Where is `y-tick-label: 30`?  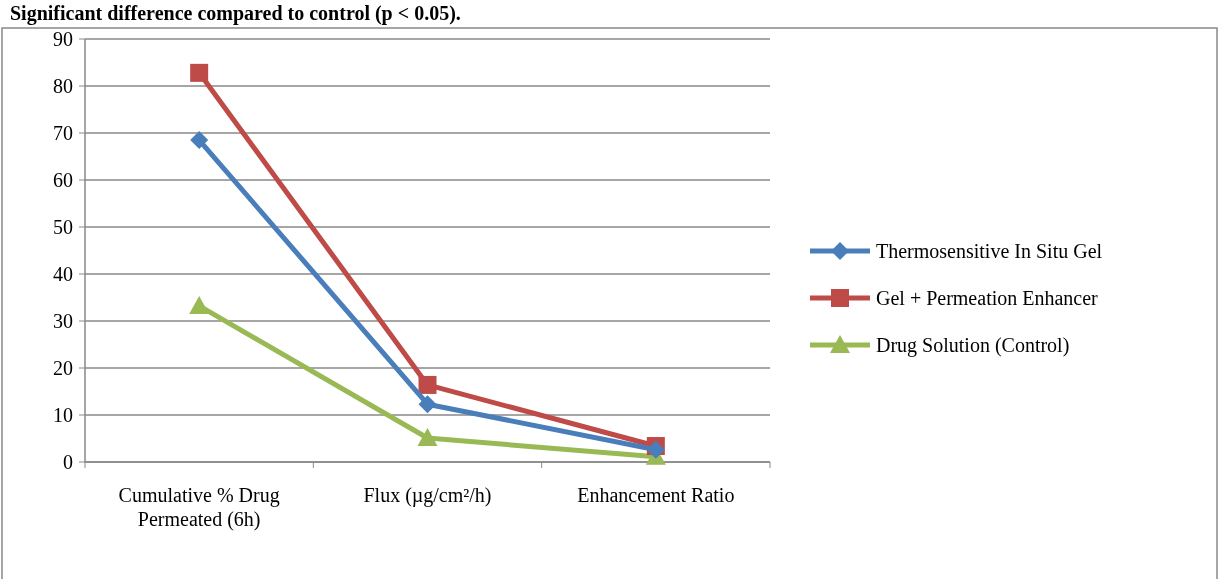
y-tick-label: 30 is located at coordinates (63, 321).